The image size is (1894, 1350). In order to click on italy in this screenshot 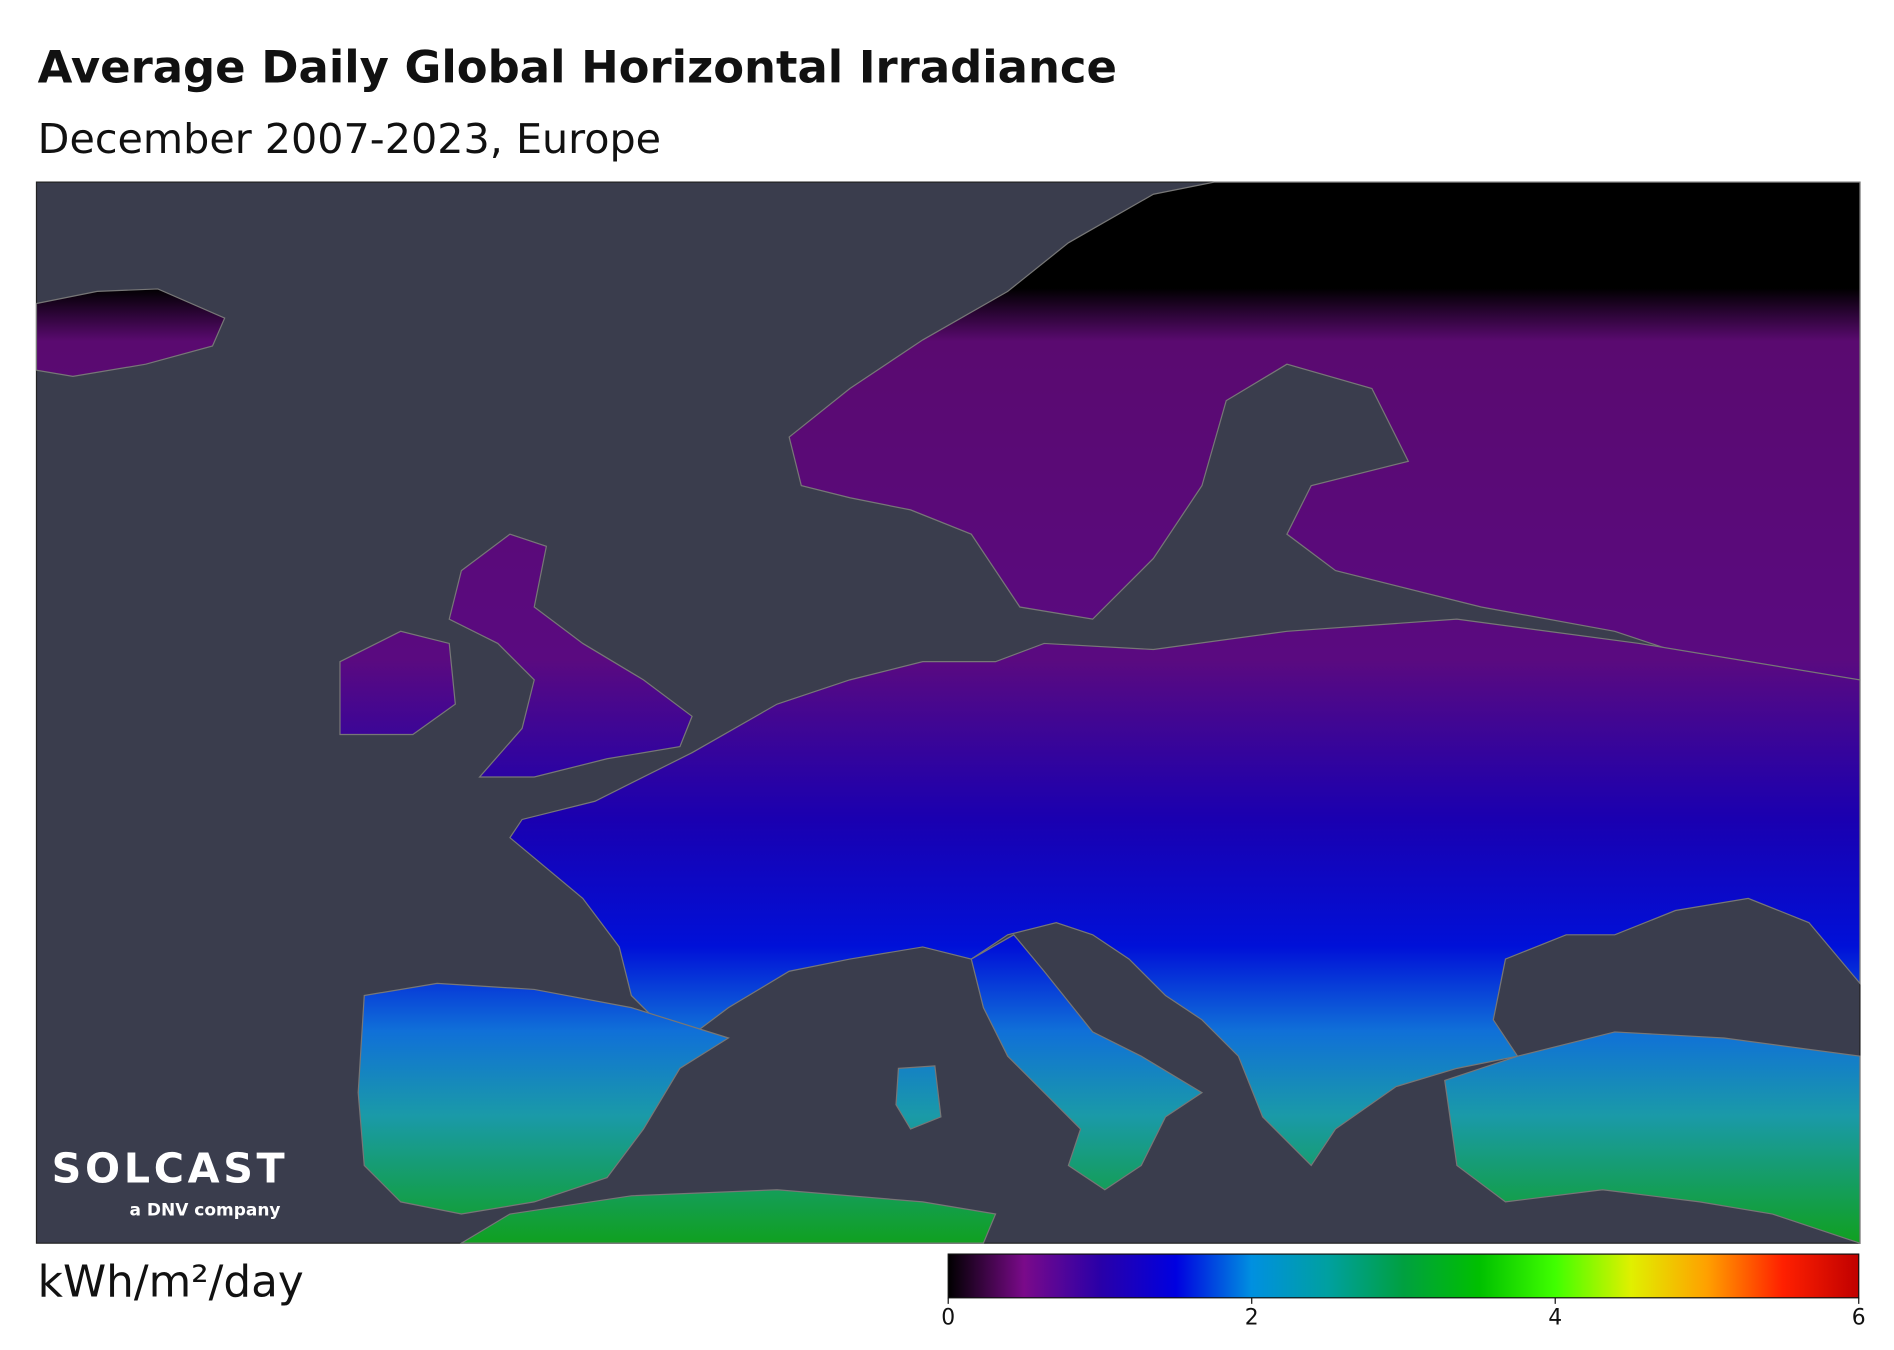, I will do `click(1087, 1062)`.